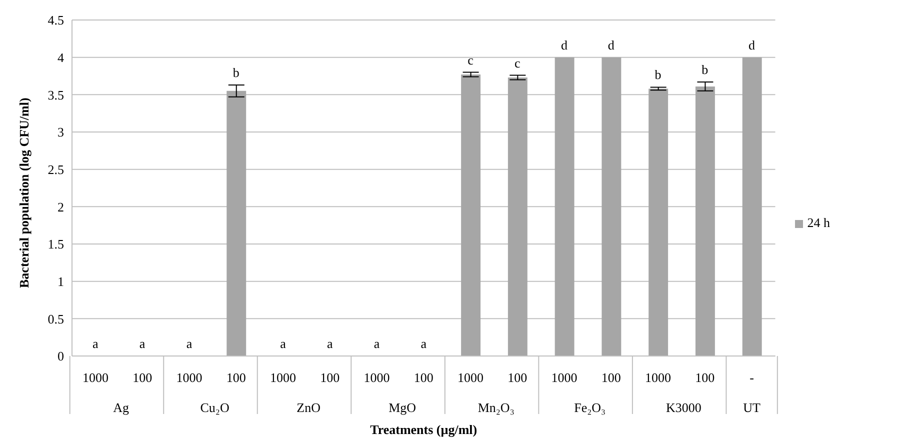 The height and width of the screenshot is (439, 912). Describe the element at coordinates (121, 407) in the screenshot. I see `text: Ag` at that location.